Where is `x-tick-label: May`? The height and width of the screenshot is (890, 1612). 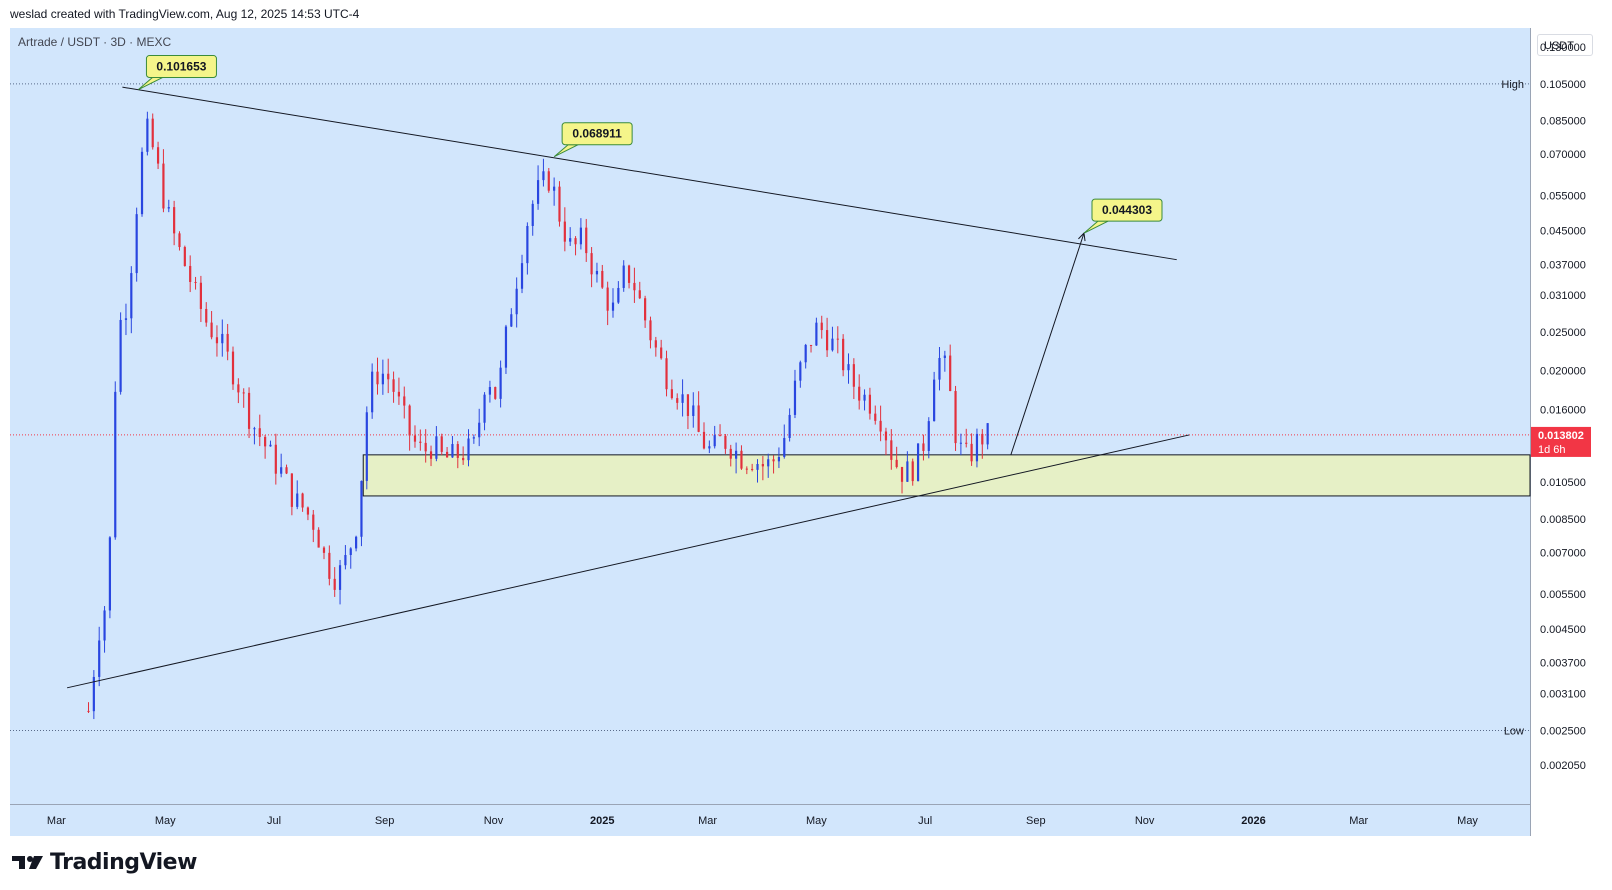 x-tick-label: May is located at coordinates (165, 821).